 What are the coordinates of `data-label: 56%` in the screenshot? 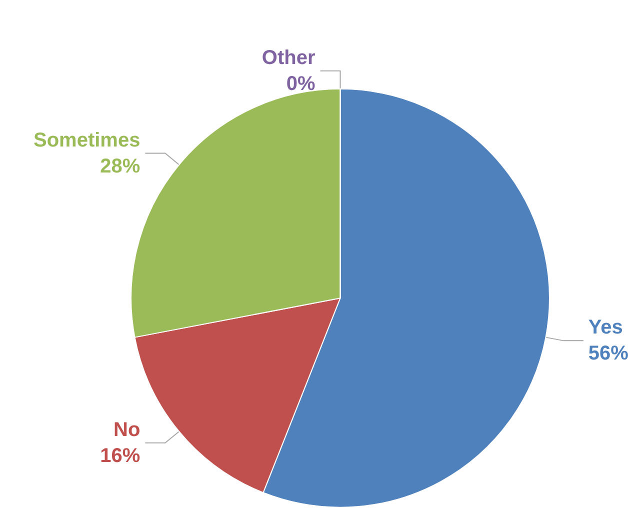 It's located at (608, 353).